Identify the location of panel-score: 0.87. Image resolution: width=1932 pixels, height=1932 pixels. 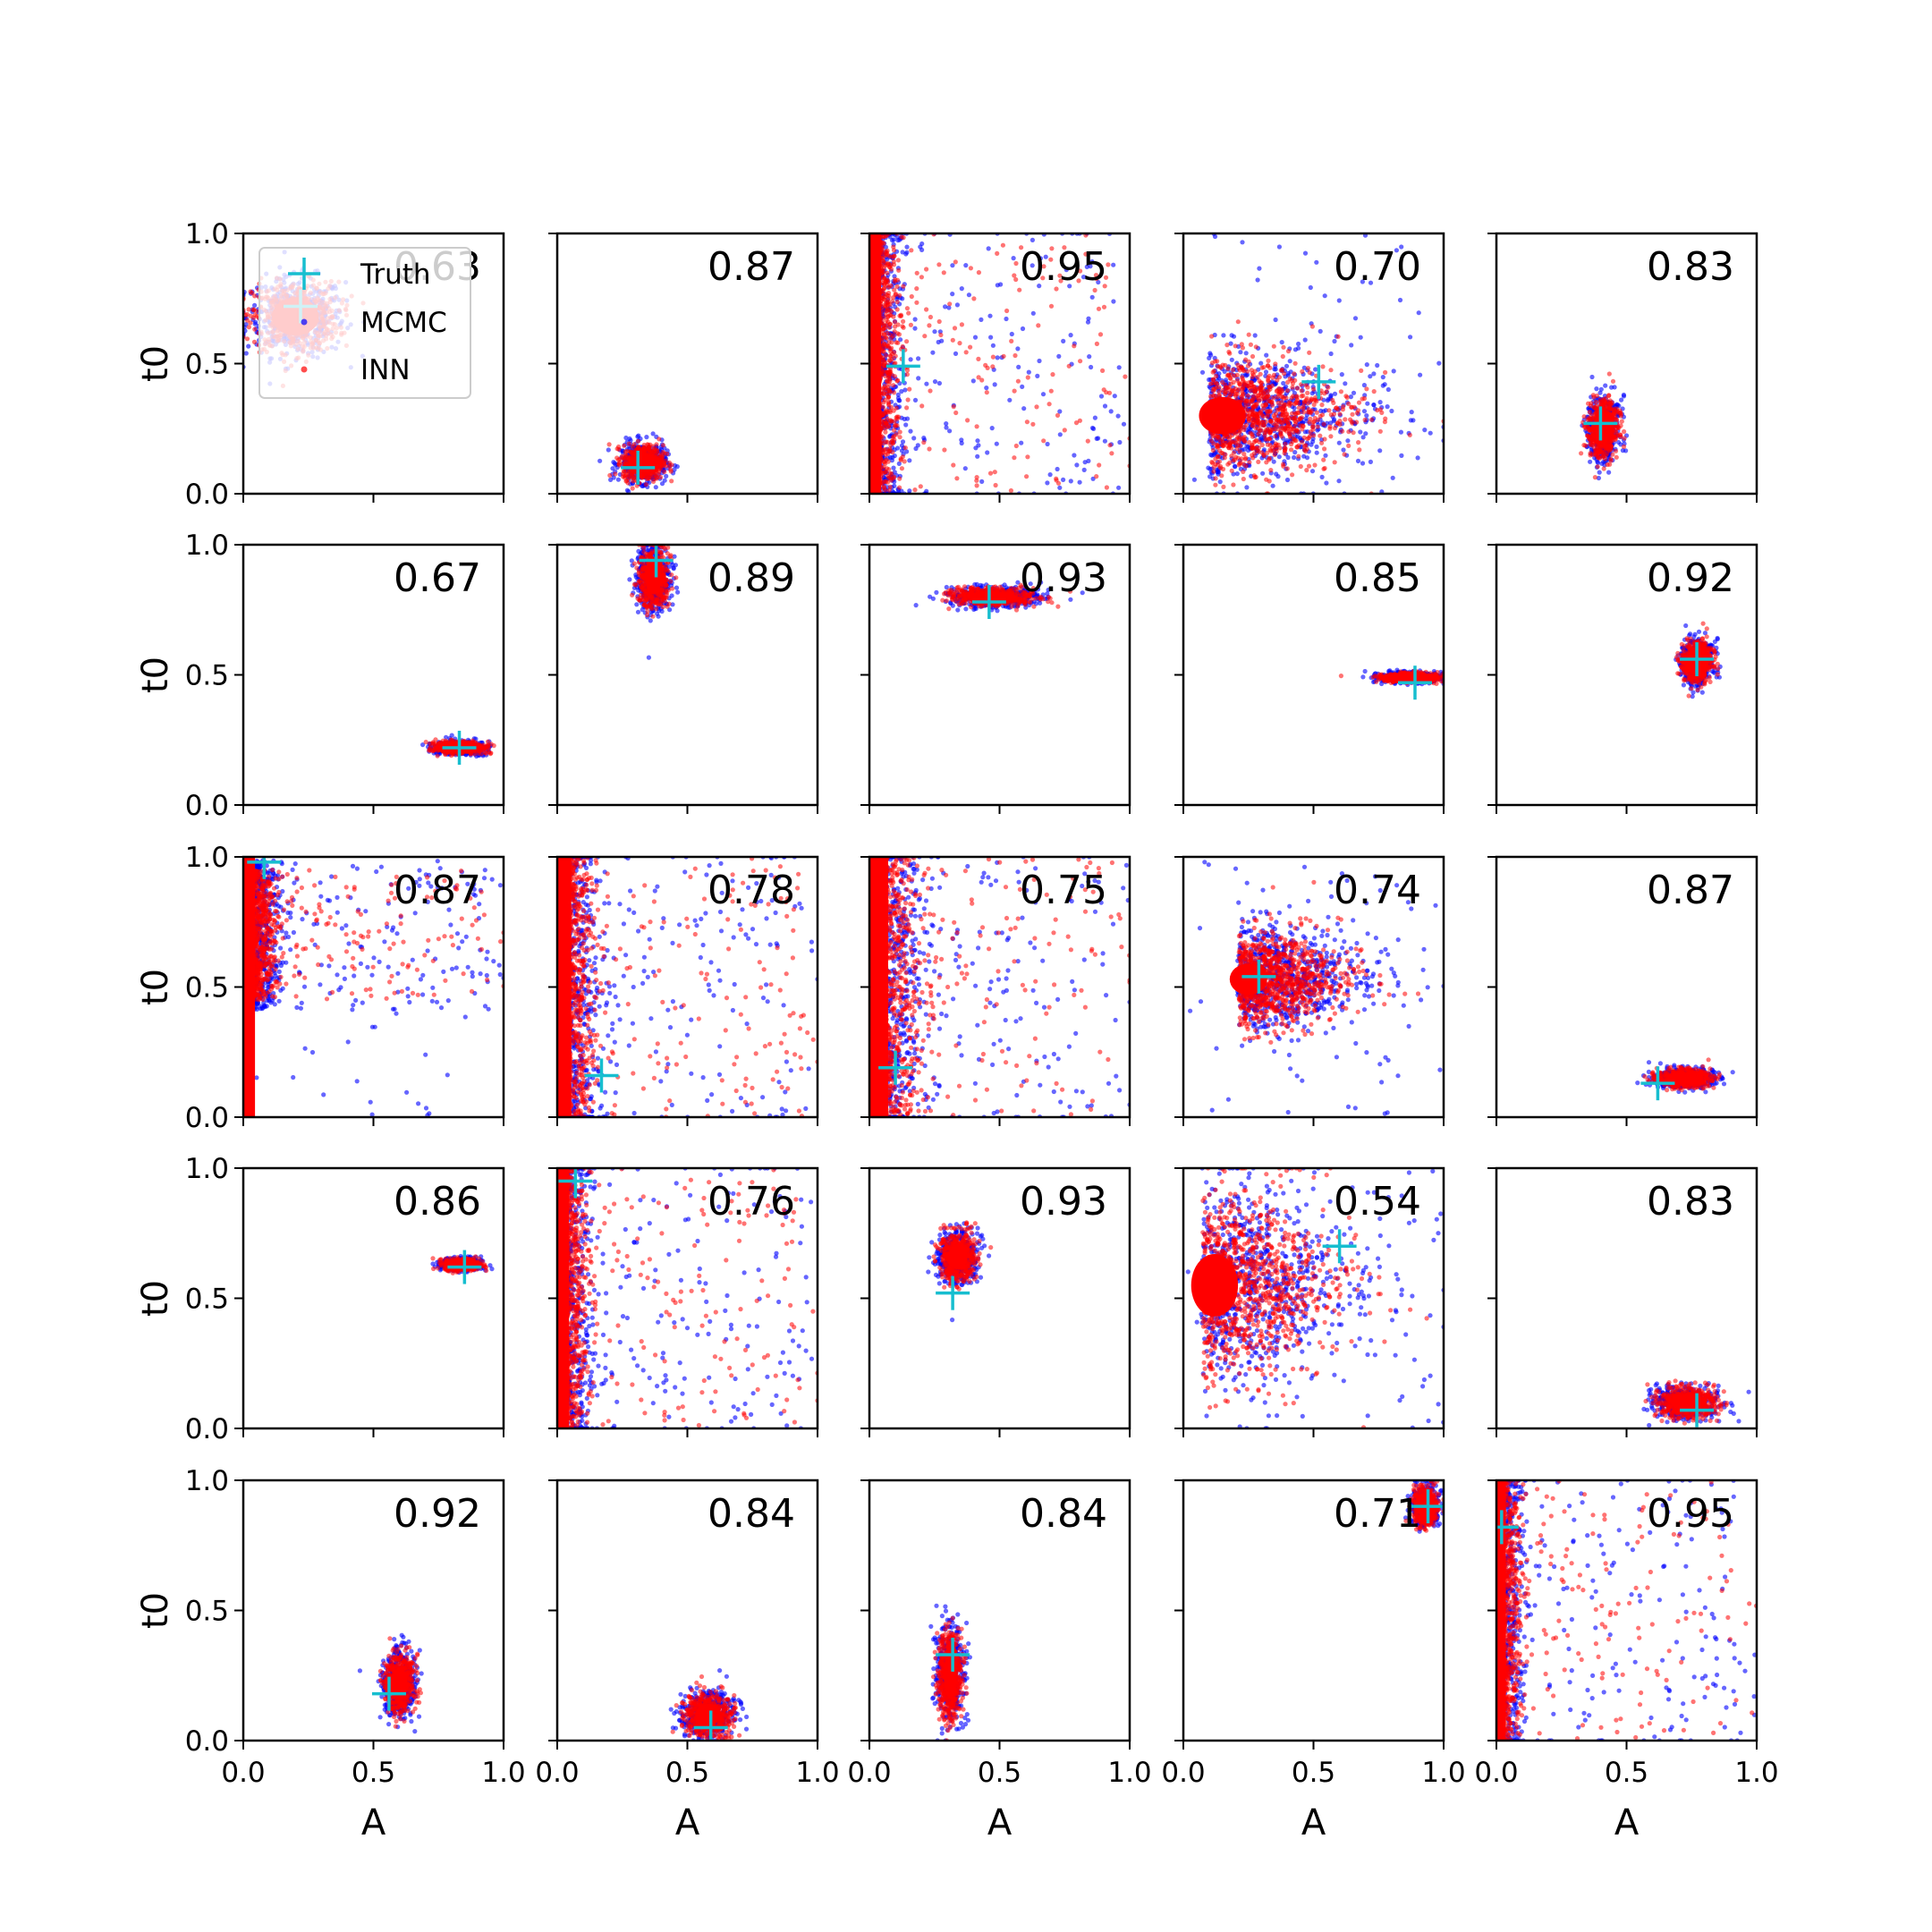
(751, 267).